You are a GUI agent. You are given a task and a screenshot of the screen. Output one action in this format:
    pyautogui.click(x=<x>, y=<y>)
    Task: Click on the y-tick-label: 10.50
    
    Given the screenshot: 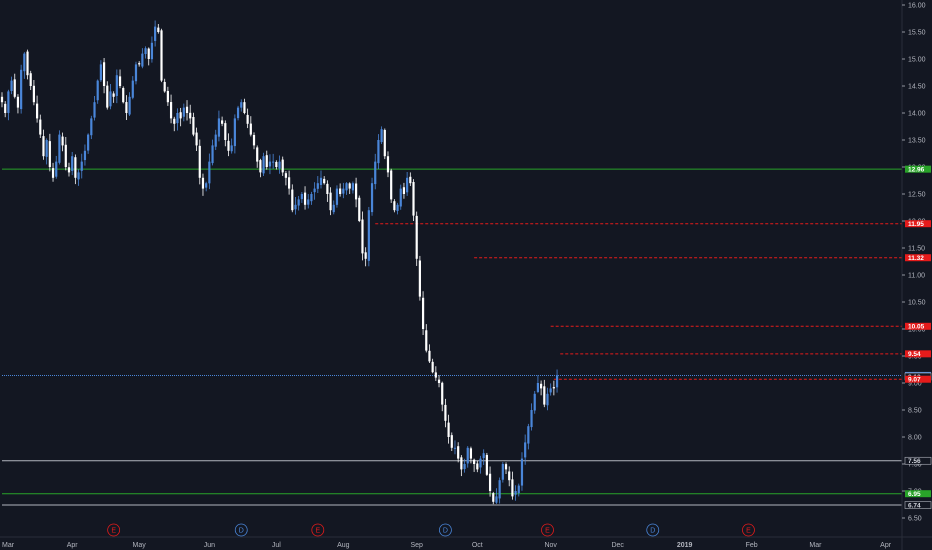 What is the action you would take?
    pyautogui.click(x=917, y=303)
    